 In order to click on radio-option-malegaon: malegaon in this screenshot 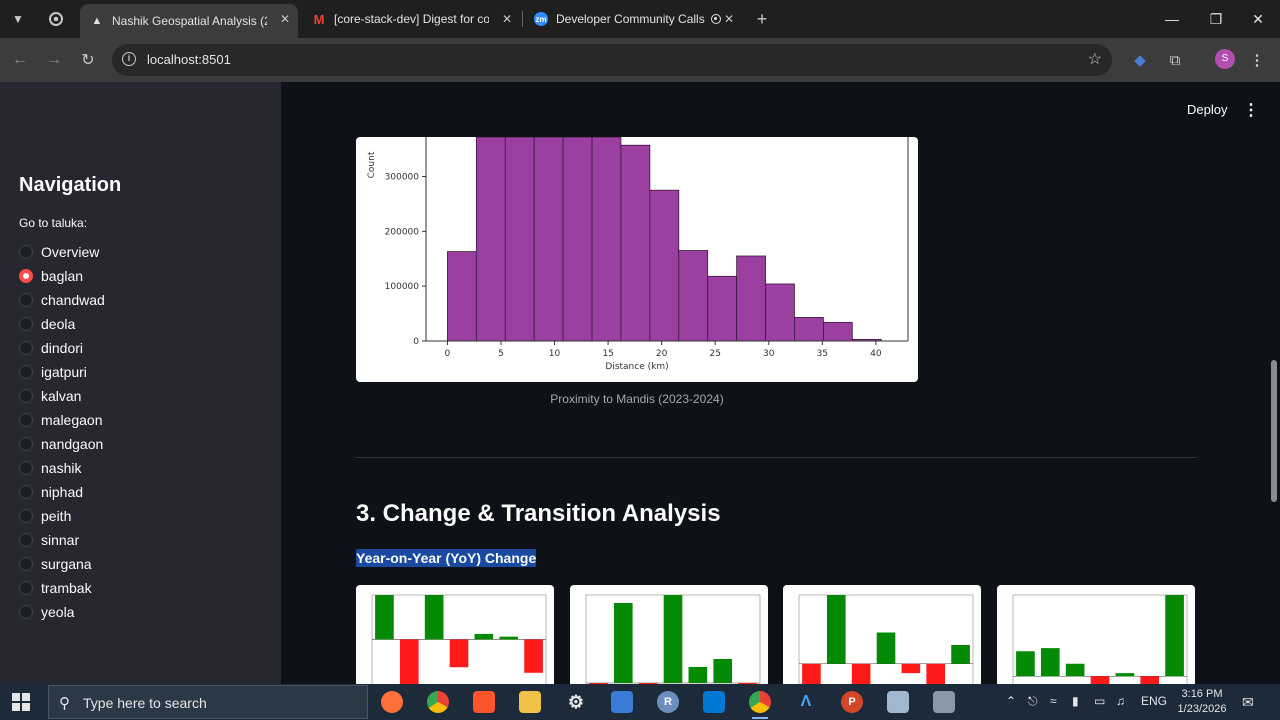, I will do `click(61, 420)`.